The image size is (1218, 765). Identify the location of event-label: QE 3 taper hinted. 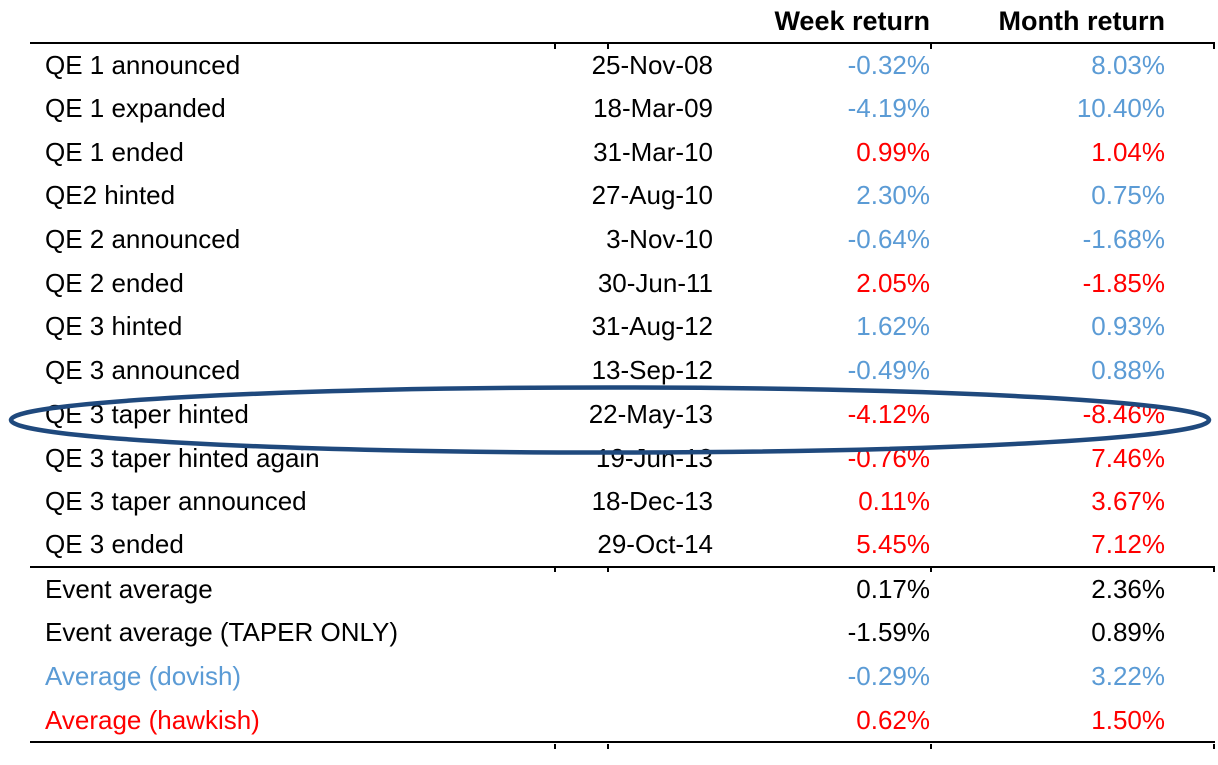
(147, 413).